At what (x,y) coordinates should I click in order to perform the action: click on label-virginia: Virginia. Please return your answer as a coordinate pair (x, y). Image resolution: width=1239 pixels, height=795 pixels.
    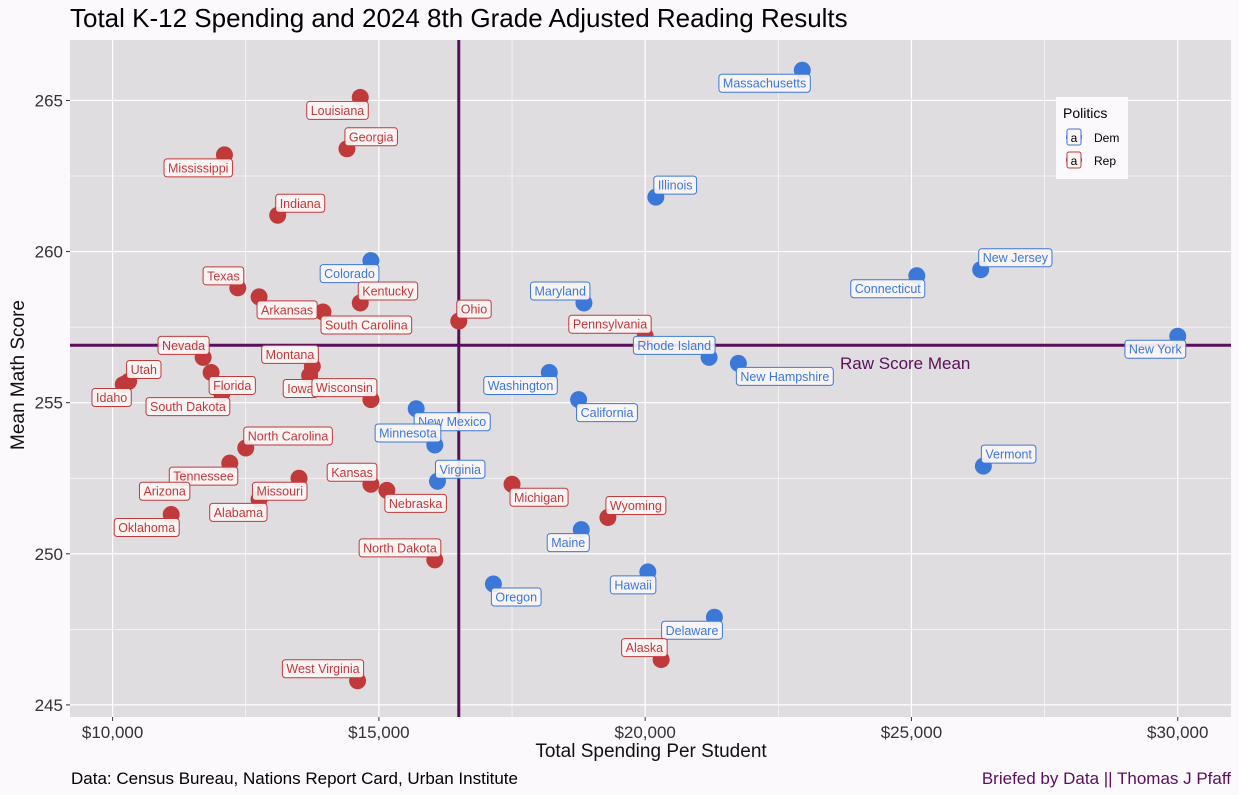
    Looking at the image, I should click on (460, 469).